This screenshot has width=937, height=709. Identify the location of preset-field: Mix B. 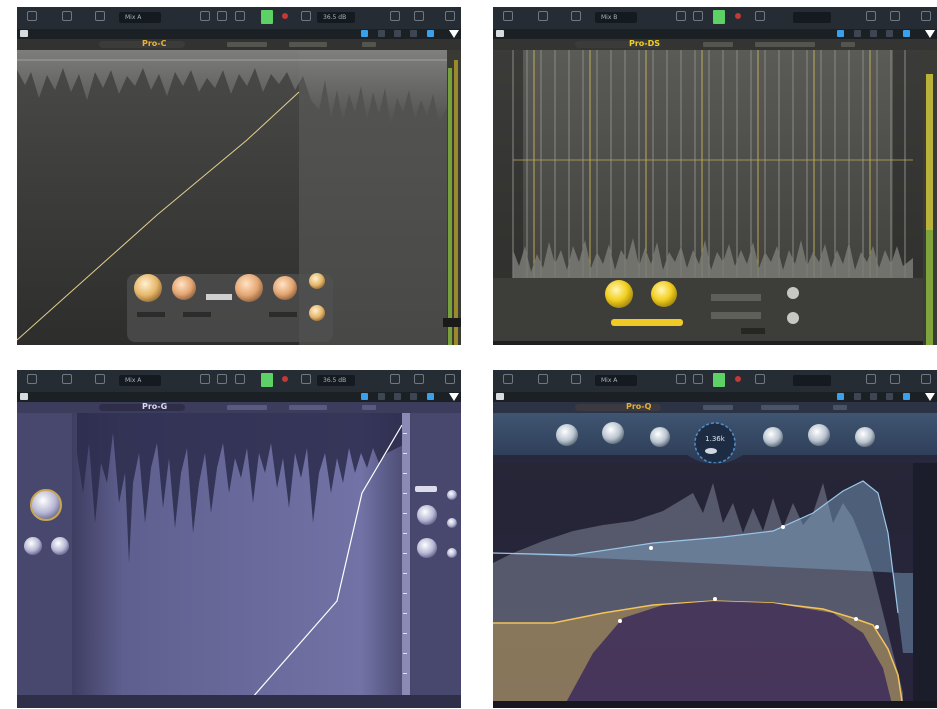
(616, 17).